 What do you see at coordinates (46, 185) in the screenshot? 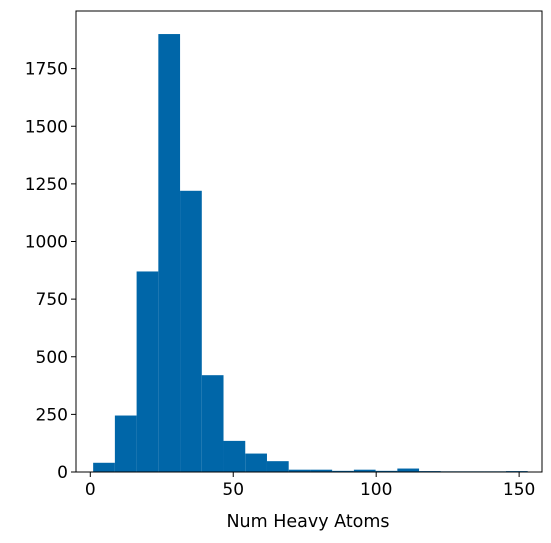
I see `y-tick-label: 1250` at bounding box center [46, 185].